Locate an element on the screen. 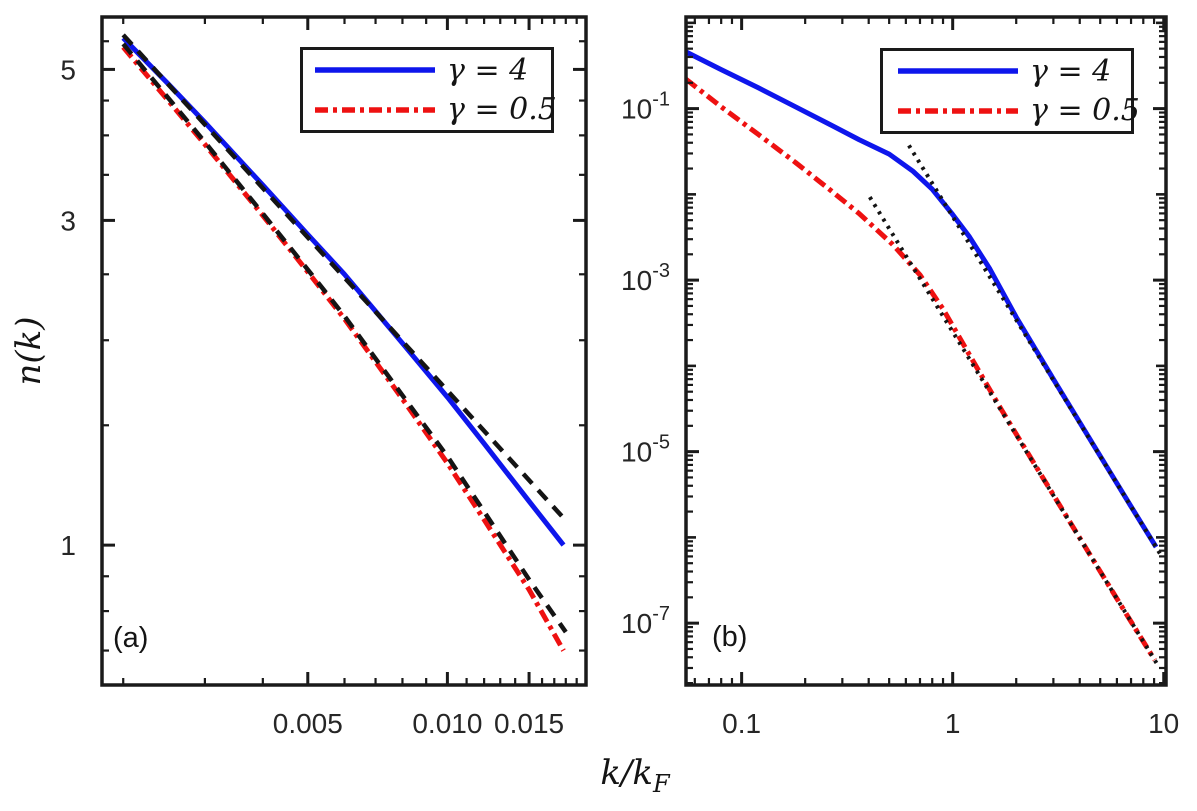 Image resolution: width=1197 pixels, height=811 pixels. y-tick-label-3: 3 is located at coordinates (68, 220).